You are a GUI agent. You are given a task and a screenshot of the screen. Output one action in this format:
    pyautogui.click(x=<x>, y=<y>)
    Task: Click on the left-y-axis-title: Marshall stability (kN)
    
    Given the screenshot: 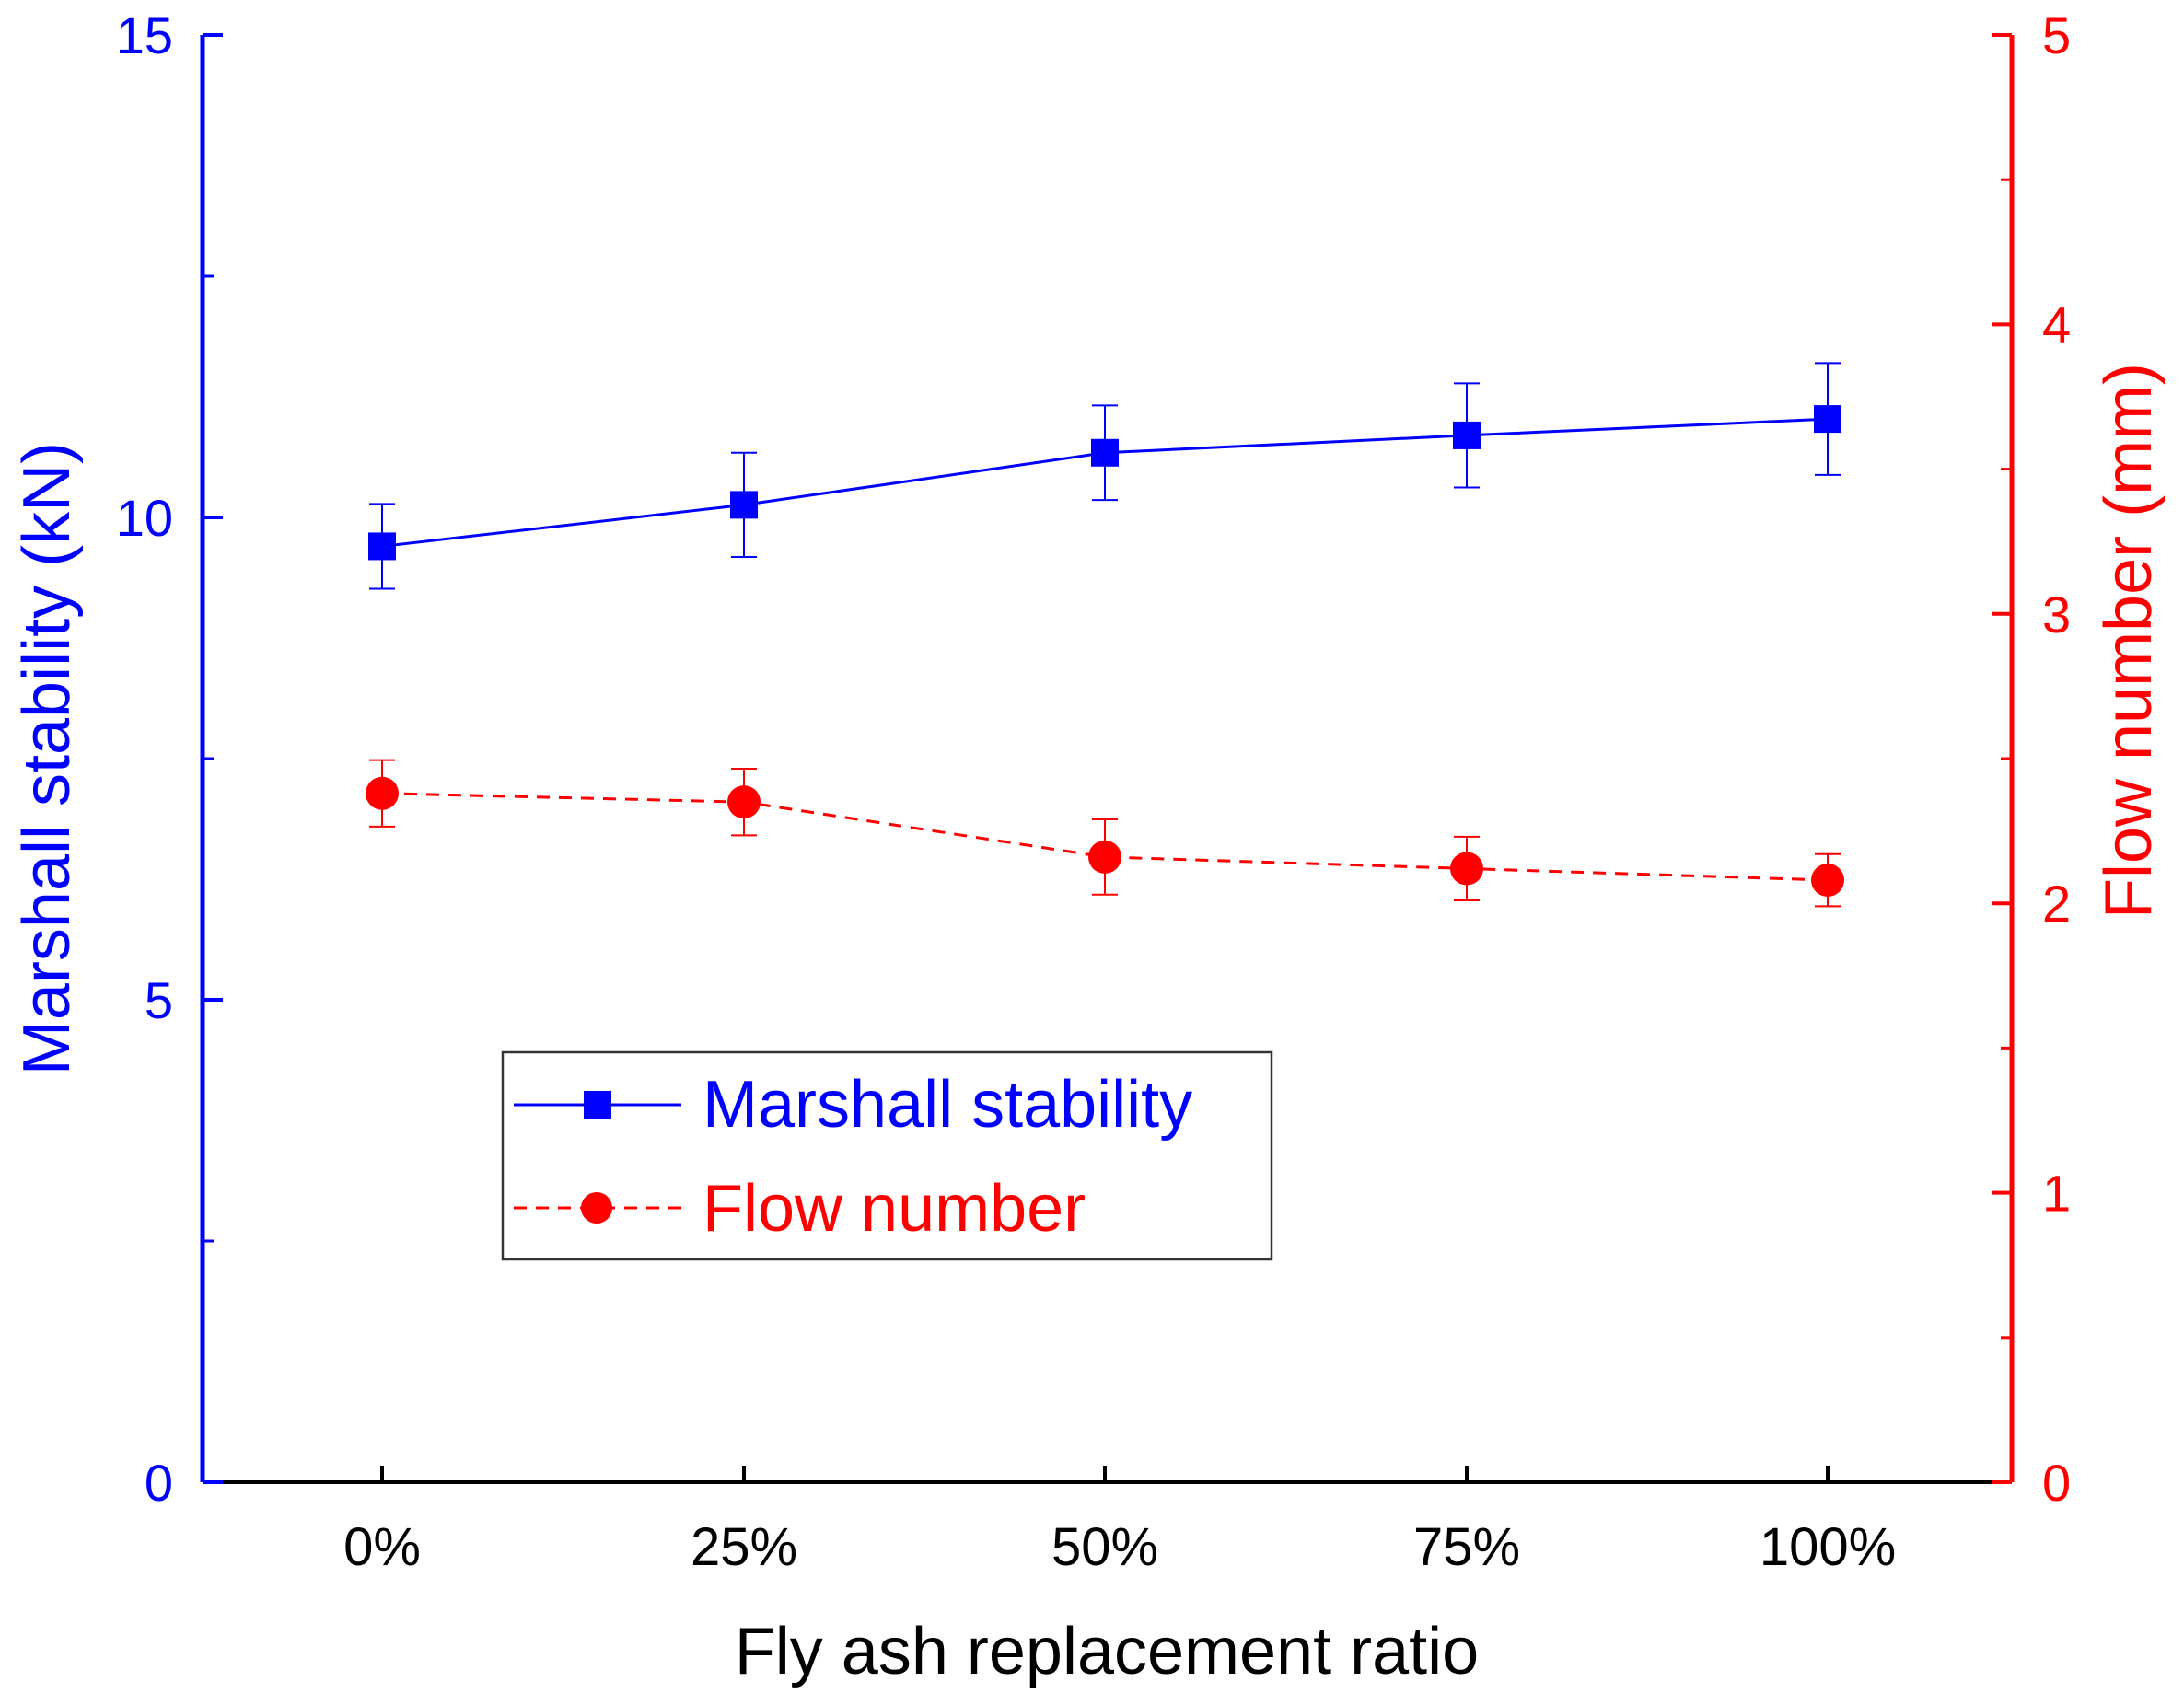 What is the action you would take?
    pyautogui.click(x=47, y=758)
    